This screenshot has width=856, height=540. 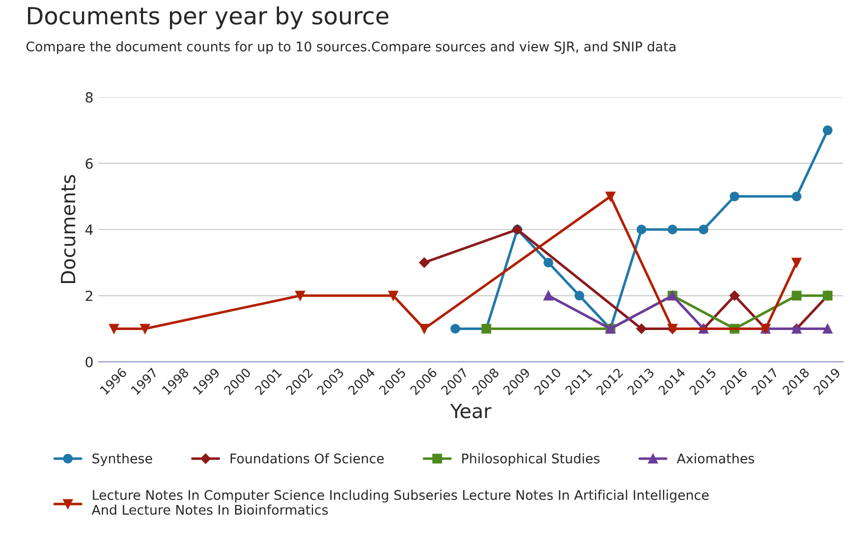 I want to click on y-tick-label: 2, so click(x=89, y=295).